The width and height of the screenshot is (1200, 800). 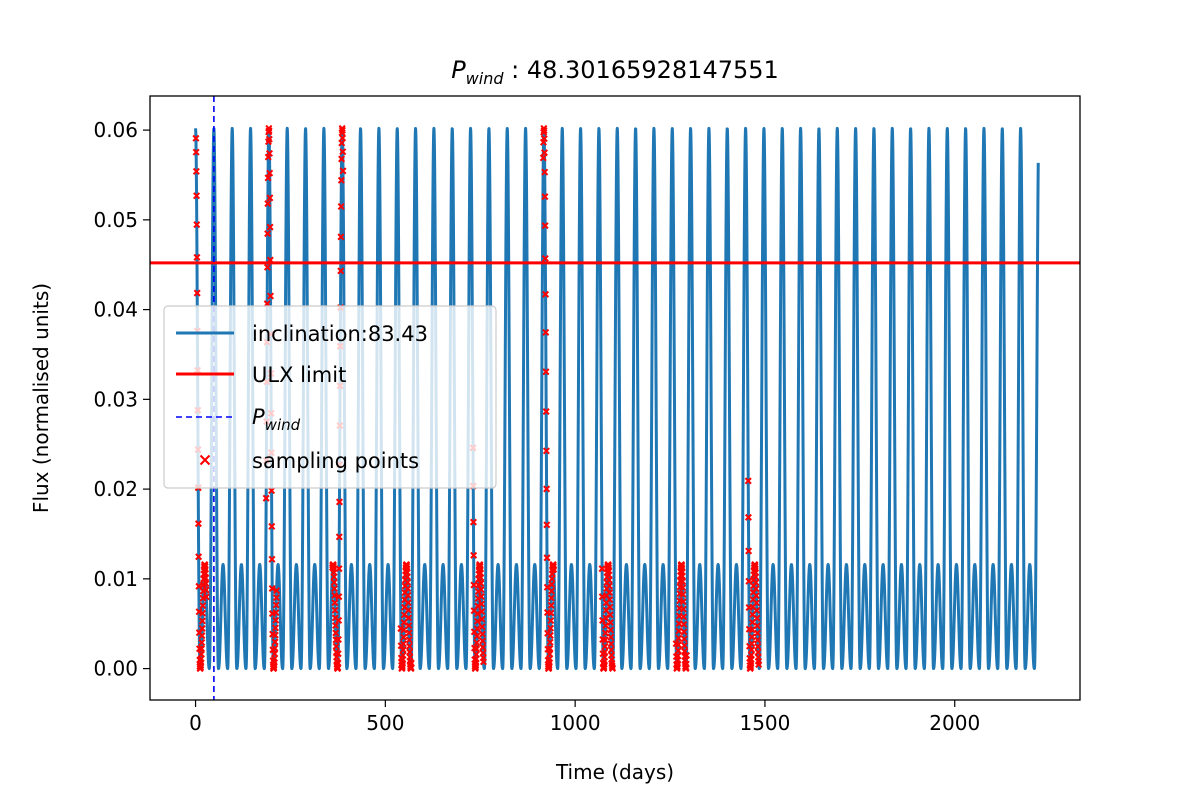 I want to click on legend-box, so click(x=330, y=397).